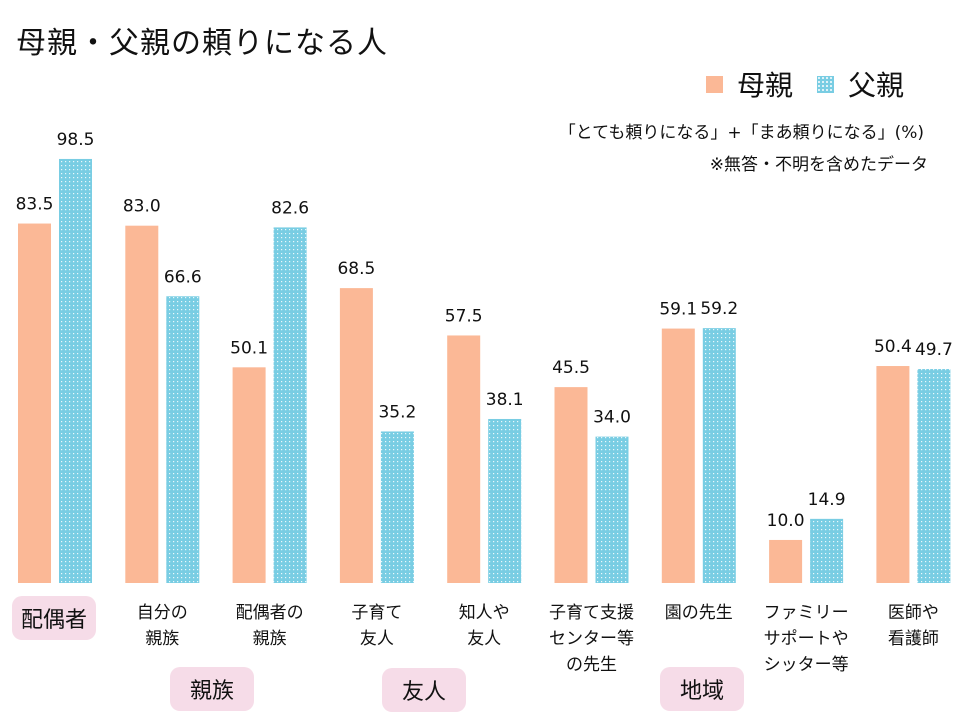  I want to click on legend-swatch-father, so click(825, 84).